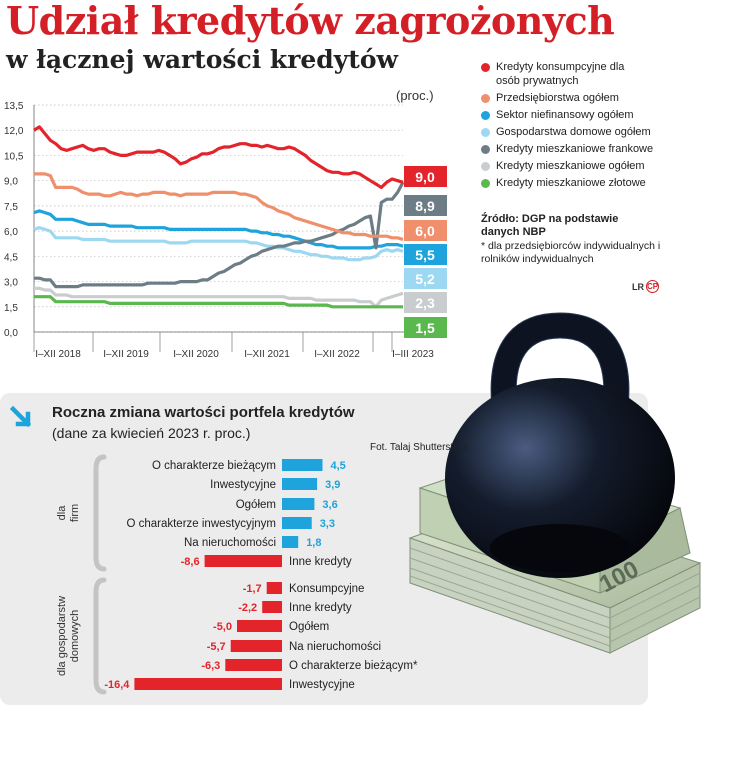 The height and width of the screenshot is (760, 736). What do you see at coordinates (11, 333) in the screenshot?
I see `y-tick-label: 0,0` at bounding box center [11, 333].